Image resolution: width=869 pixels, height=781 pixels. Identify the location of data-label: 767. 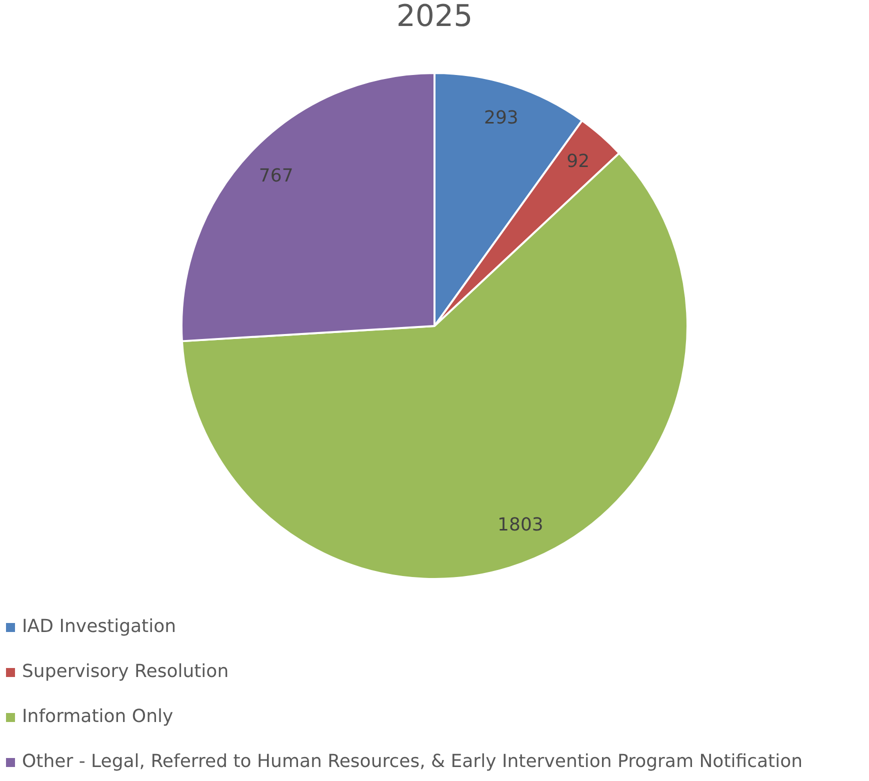
(276, 176).